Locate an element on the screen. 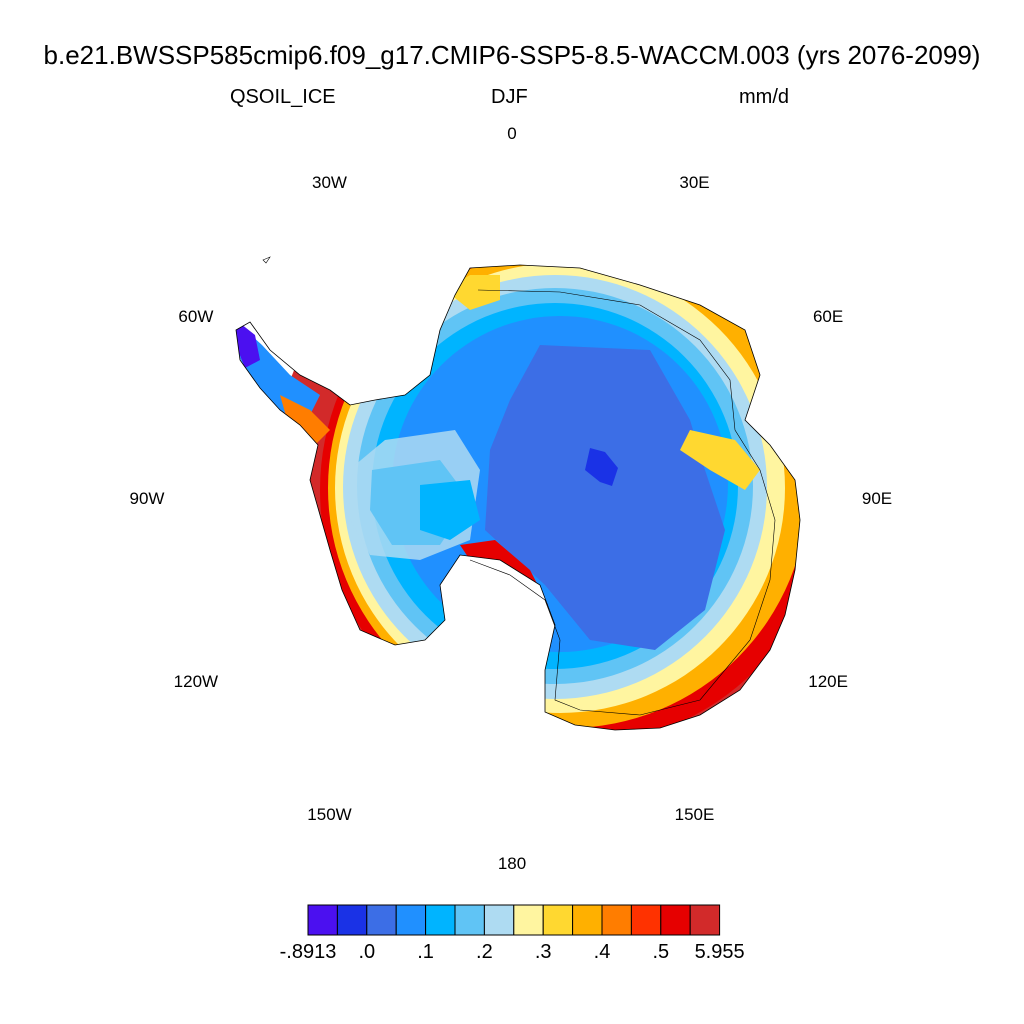 This screenshot has width=1024, height=1024. lon-label-120e: 120E is located at coordinates (828, 681).